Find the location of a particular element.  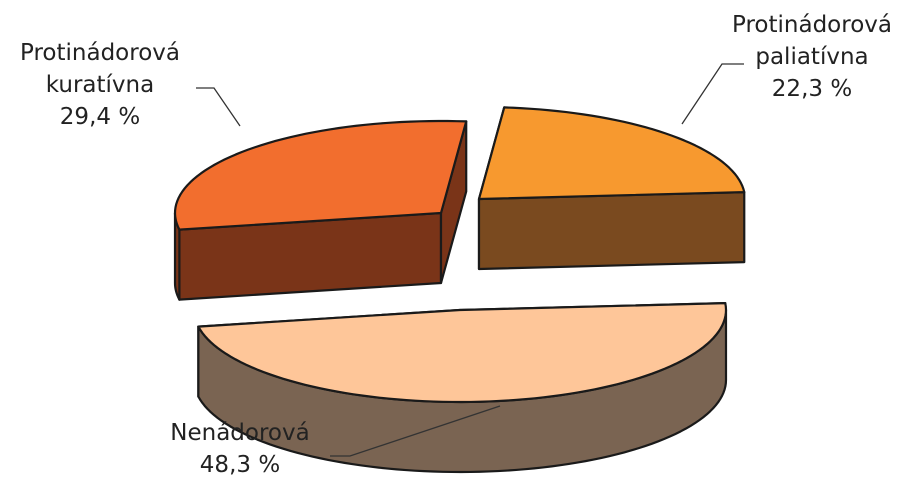

slice-name-label-2: Protinádorová is located at coordinates (812, 25).